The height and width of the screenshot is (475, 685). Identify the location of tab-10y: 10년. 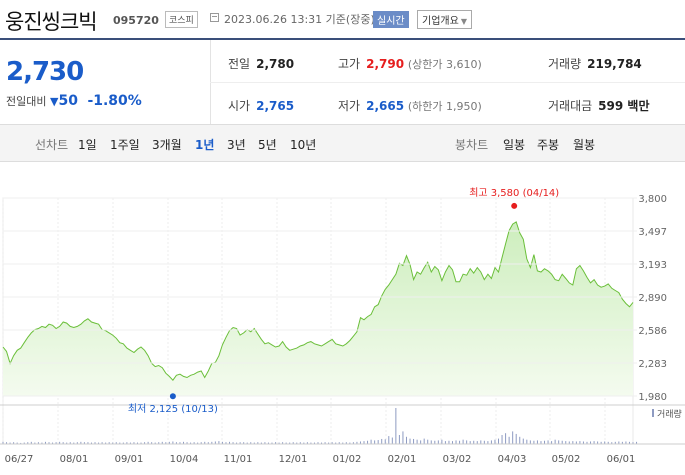
(303, 145).